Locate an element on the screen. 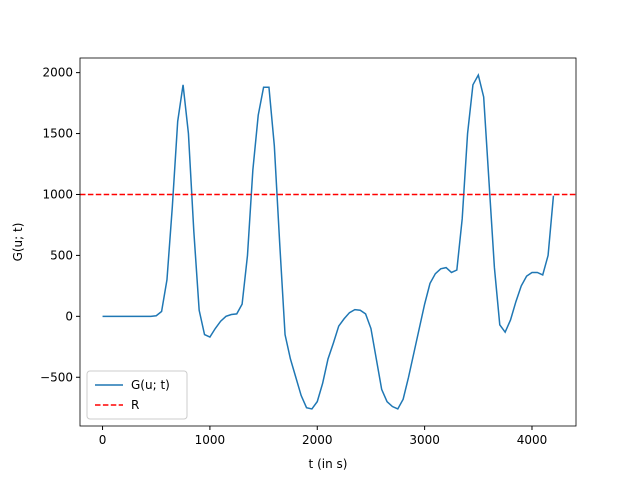  x-tick-label: 3000 is located at coordinates (424, 440).